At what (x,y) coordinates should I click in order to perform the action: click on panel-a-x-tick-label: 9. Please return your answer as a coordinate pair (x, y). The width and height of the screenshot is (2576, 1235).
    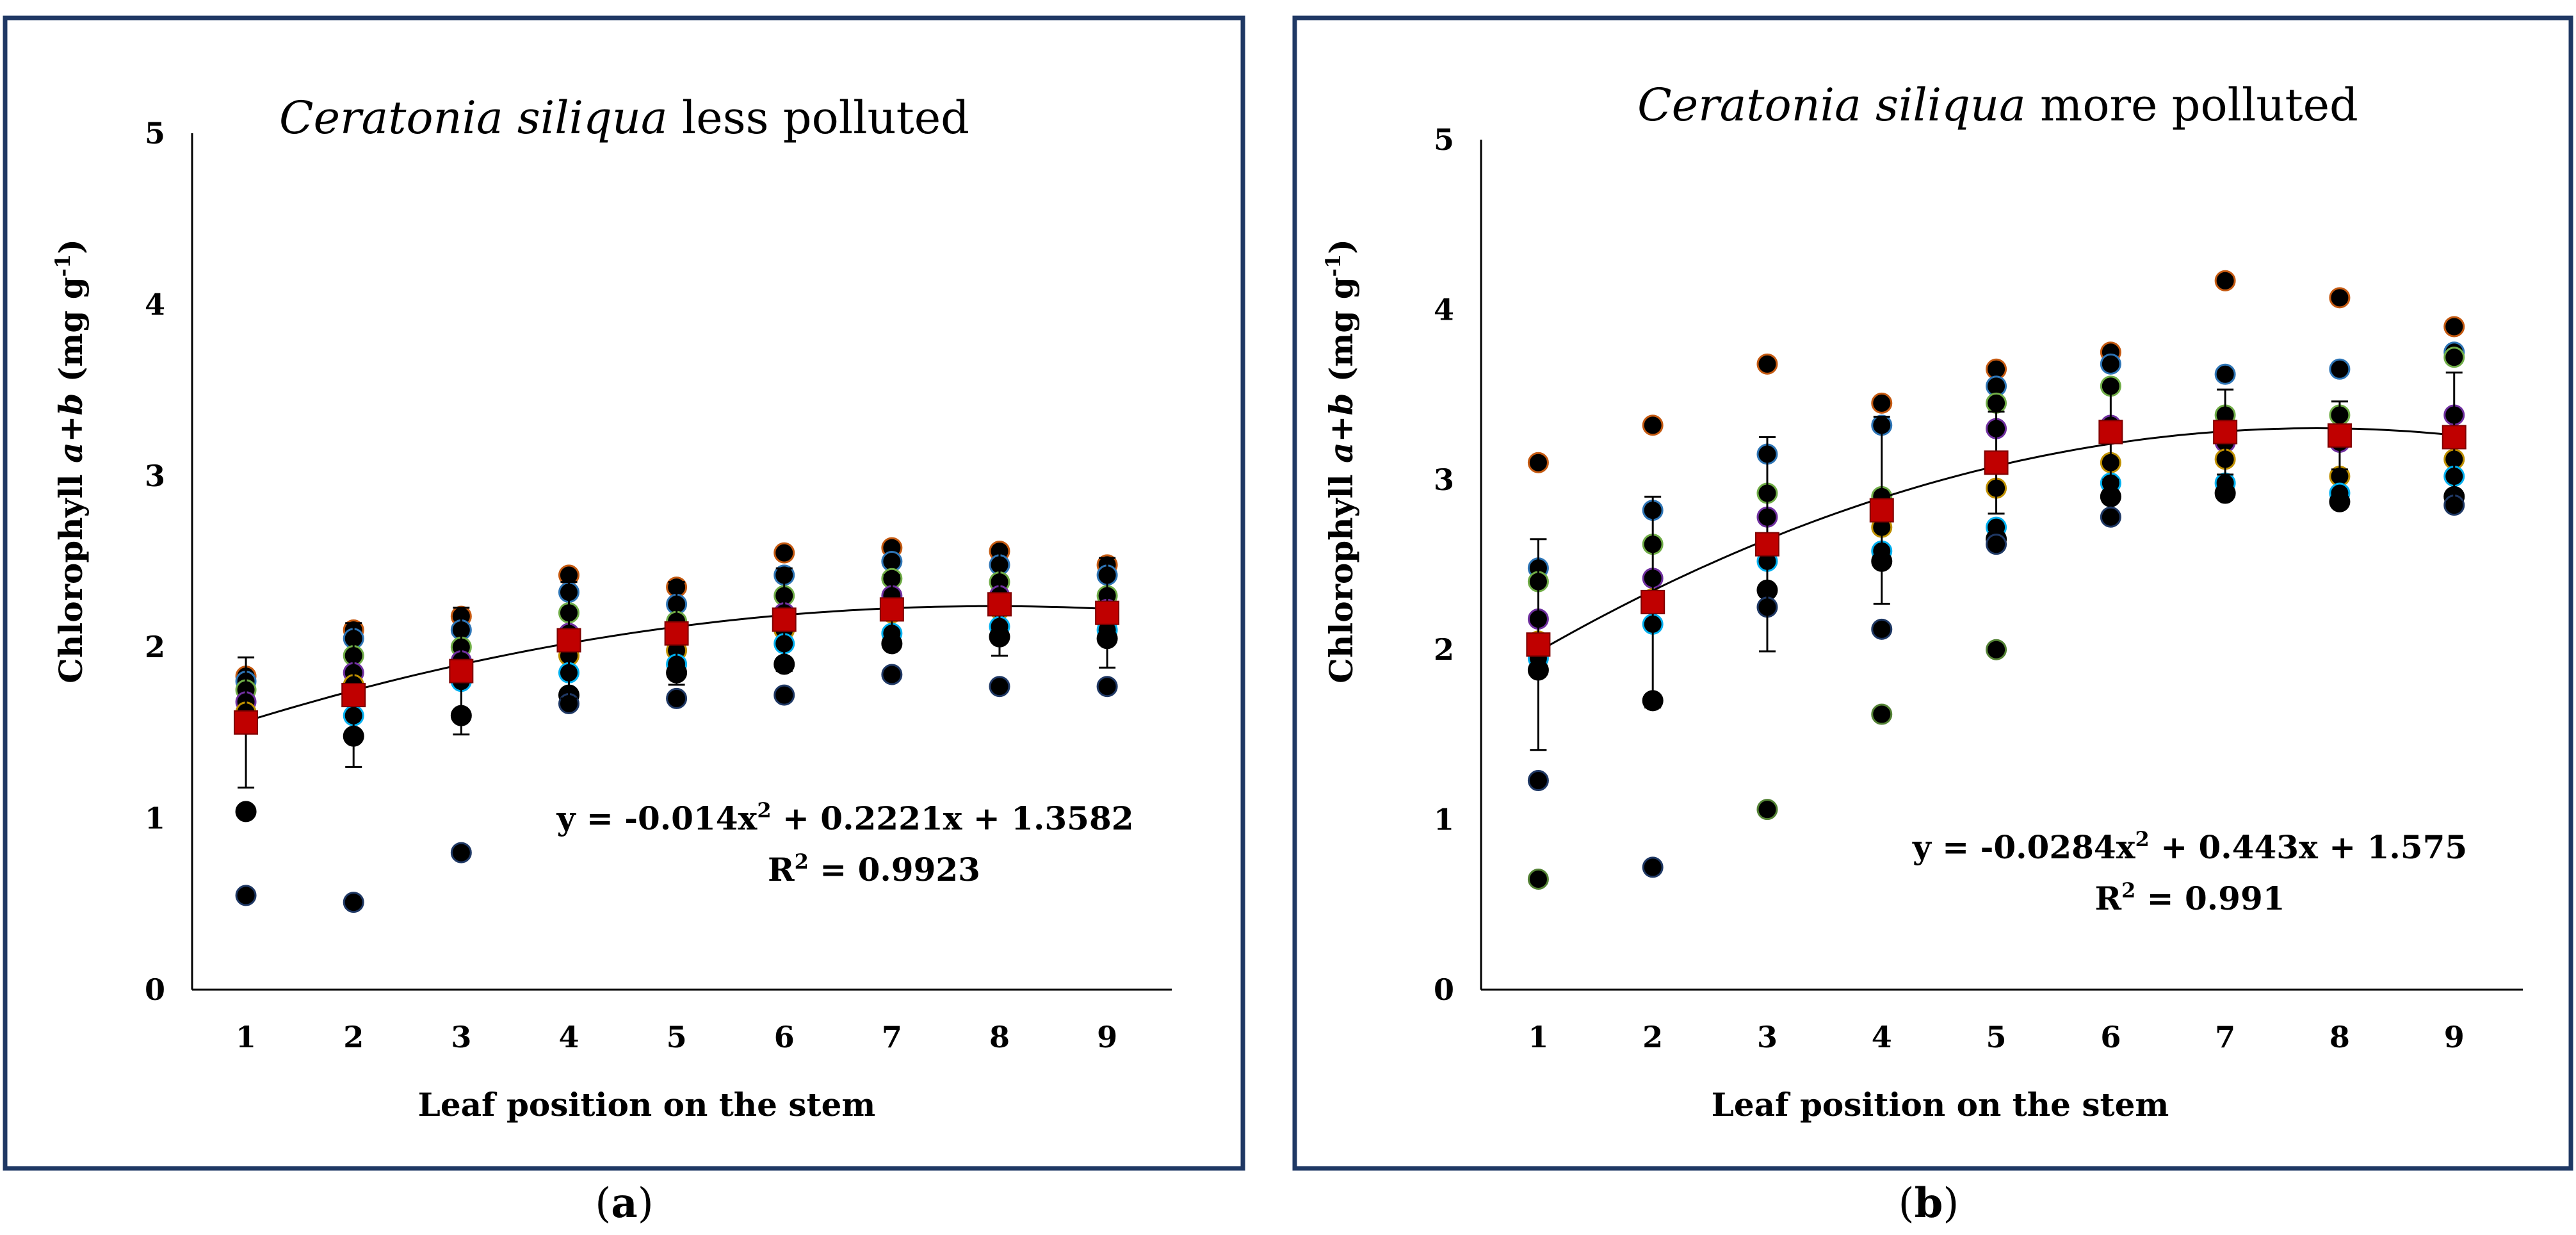
    Looking at the image, I should click on (1107, 1037).